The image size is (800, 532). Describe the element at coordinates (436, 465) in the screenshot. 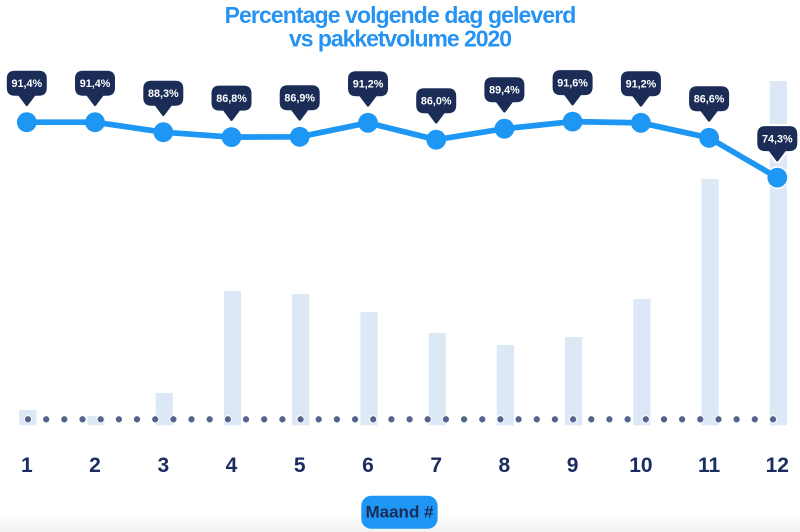

I see `svg-text: 7` at that location.